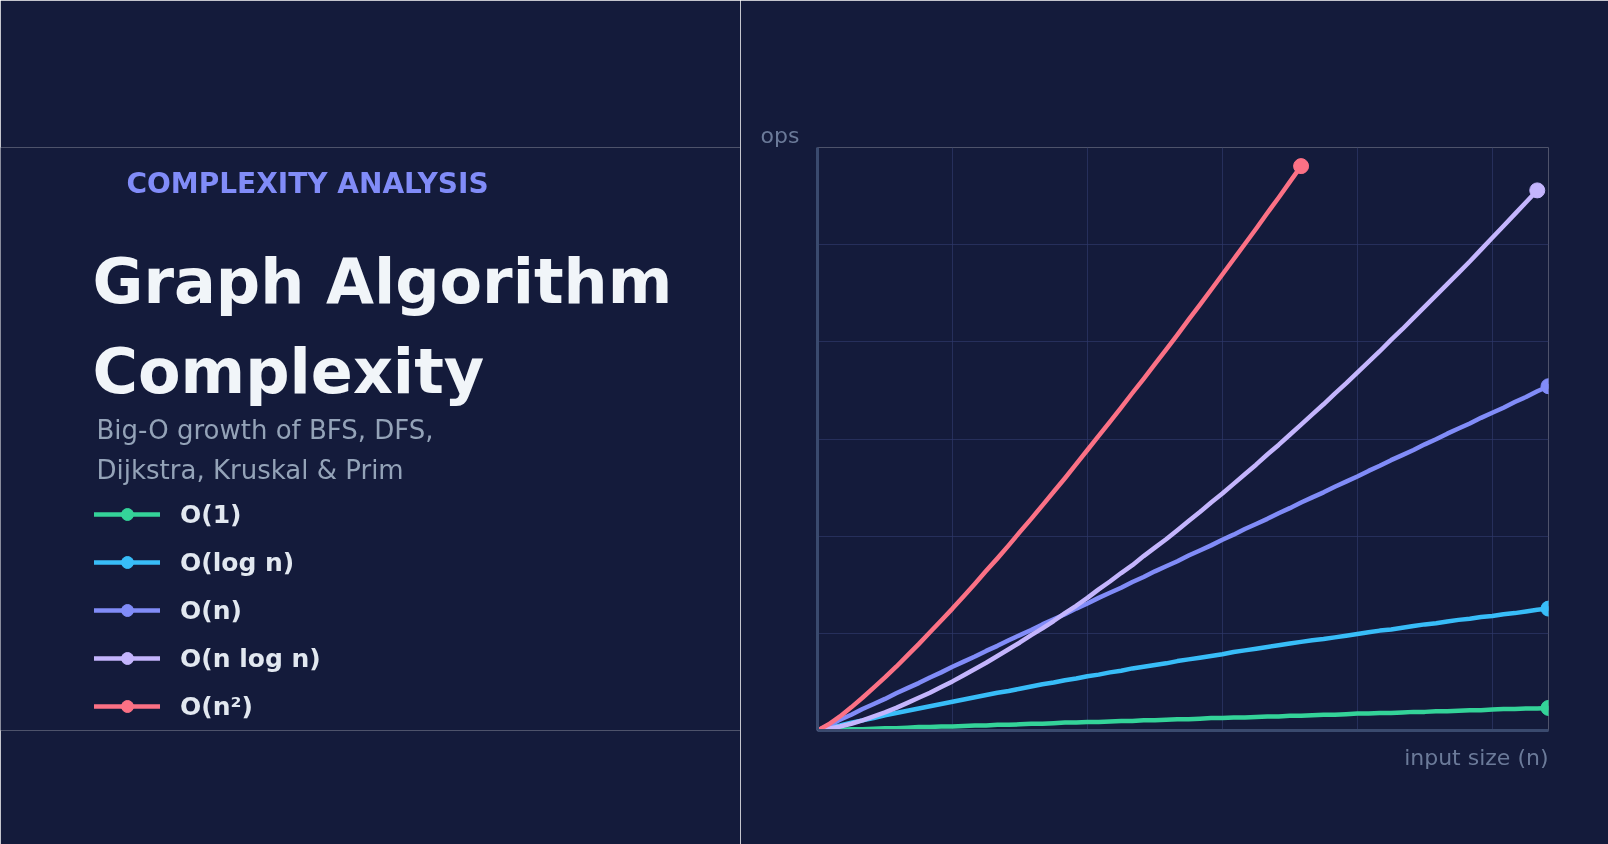 This screenshot has height=844, width=1608. What do you see at coordinates (1301, 166) in the screenshot?
I see `point` at bounding box center [1301, 166].